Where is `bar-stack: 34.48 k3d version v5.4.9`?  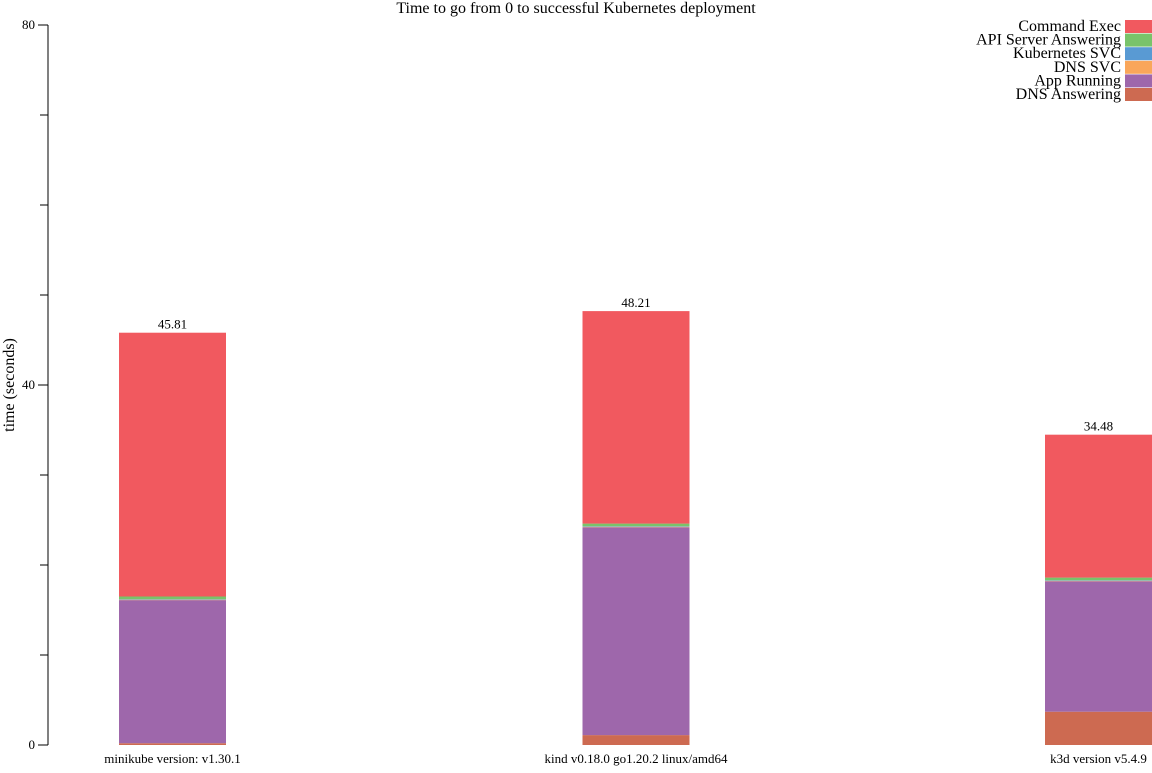
bar-stack: 34.48 k3d version v5.4.9 is located at coordinates (1098, 592).